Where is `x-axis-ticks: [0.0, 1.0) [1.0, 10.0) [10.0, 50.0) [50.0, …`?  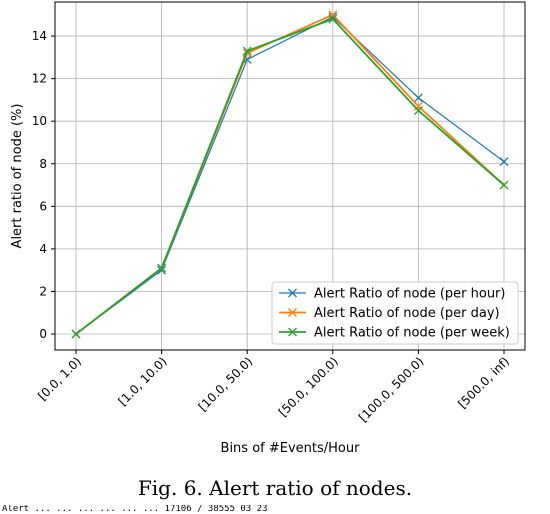 x-axis-ticks: [0.0, 1.0) [1.0, 10.0) [10.0, 50.0) [50.0, … is located at coordinates (273, 387).